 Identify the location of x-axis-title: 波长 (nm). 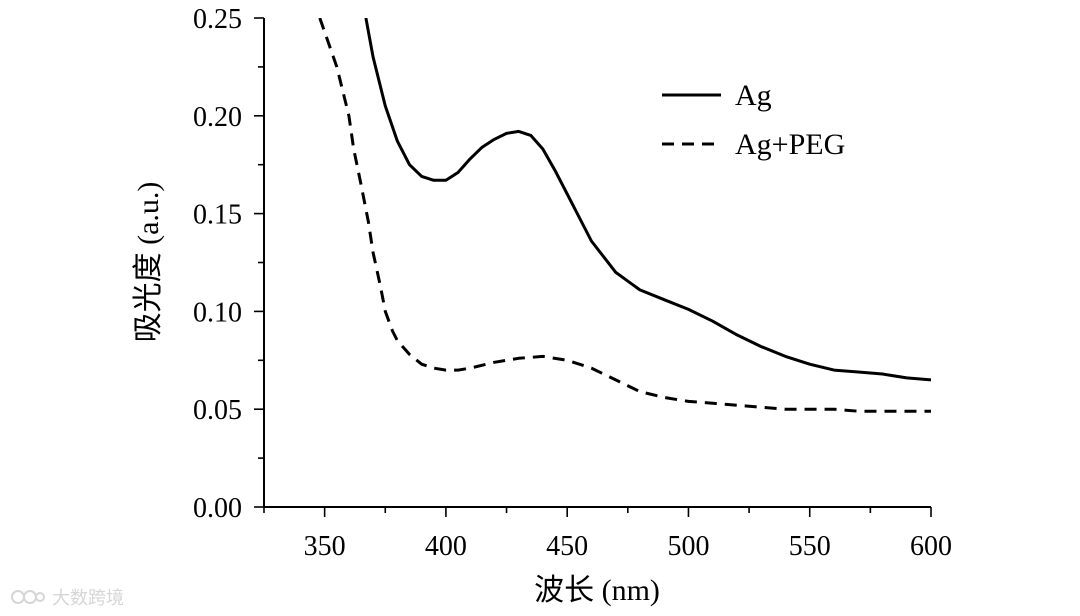
(597, 590).